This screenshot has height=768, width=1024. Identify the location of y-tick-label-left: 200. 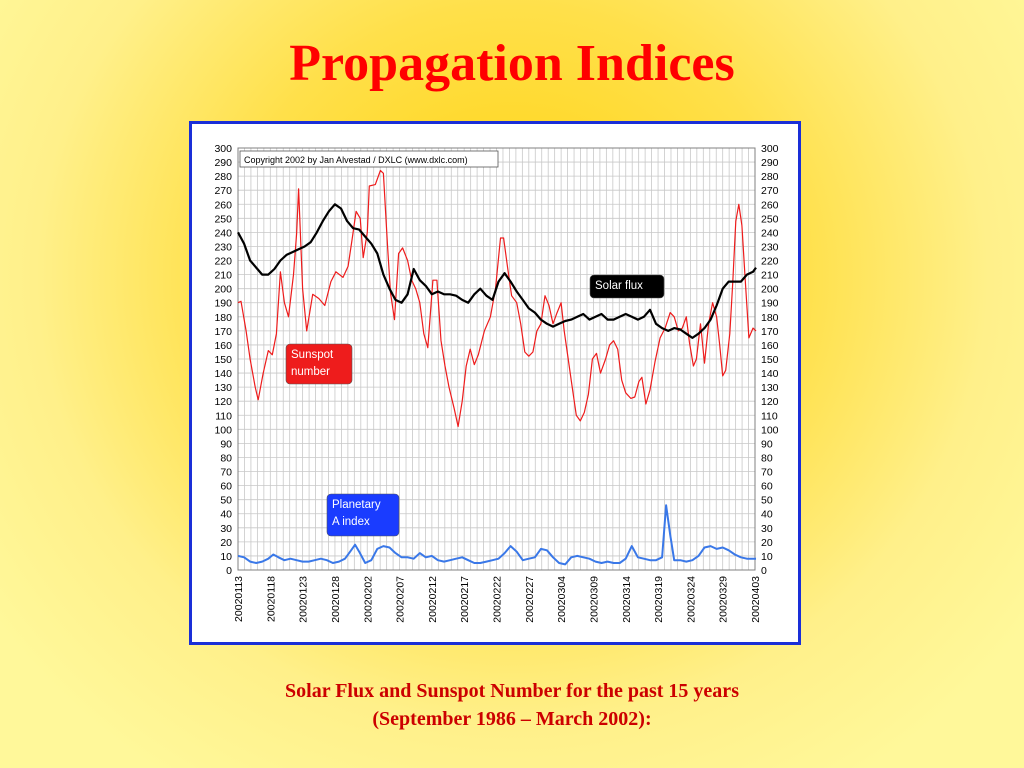
(223, 290).